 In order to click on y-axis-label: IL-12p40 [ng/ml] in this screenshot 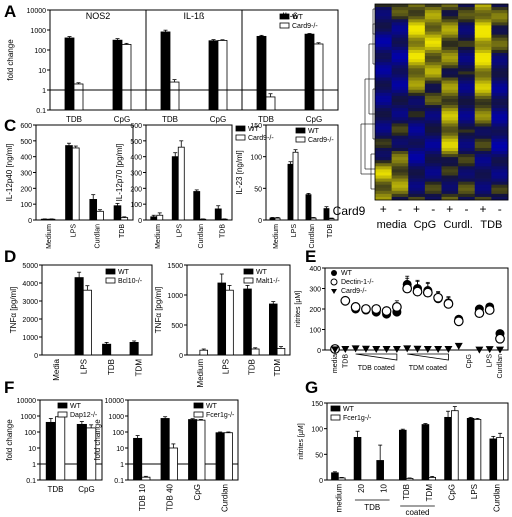, I will do `click(9, 173)`.